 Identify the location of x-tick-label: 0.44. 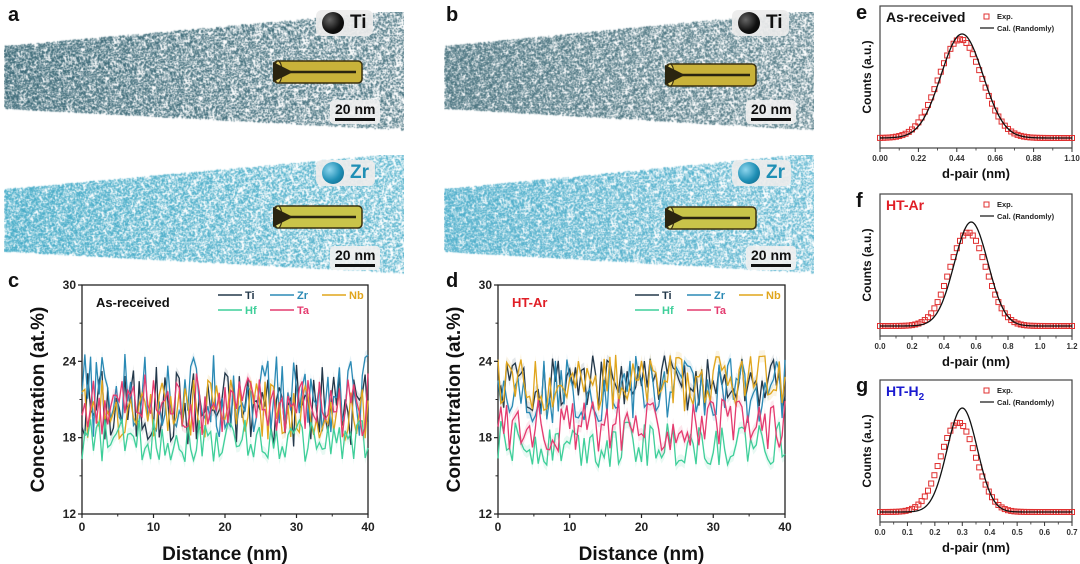
(957, 158).